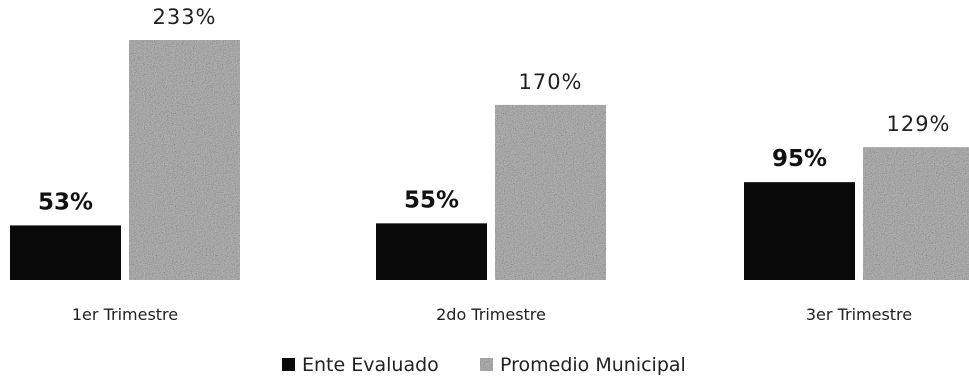  Describe the element at coordinates (918, 124) in the screenshot. I see `promedio-municipal-value-label-3: 129%` at that location.